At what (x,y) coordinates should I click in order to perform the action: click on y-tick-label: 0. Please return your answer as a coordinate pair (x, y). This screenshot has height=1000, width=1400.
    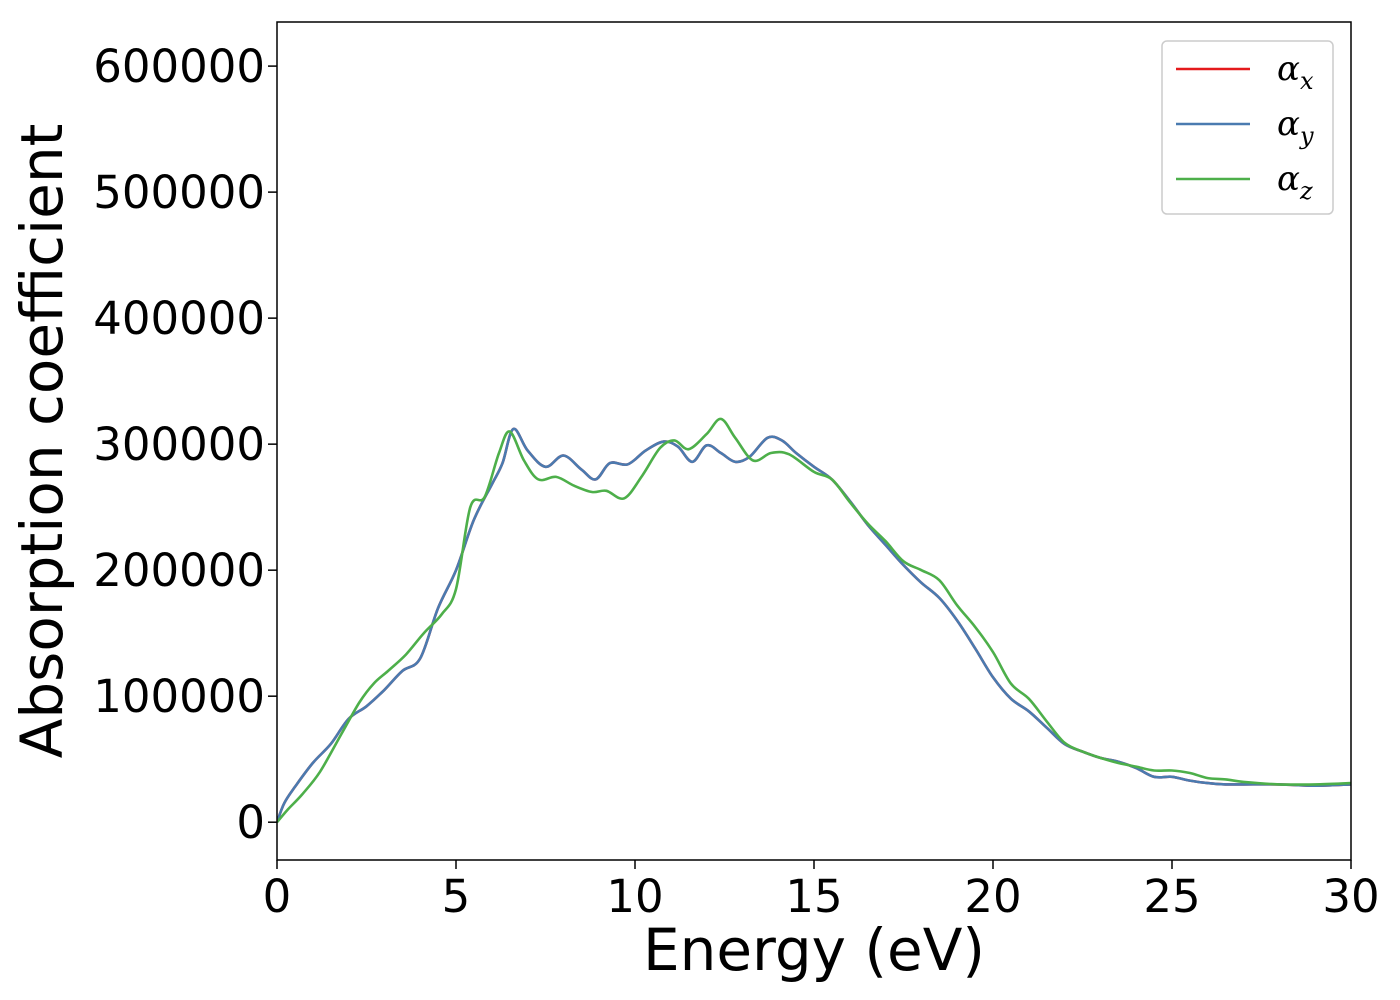
    Looking at the image, I should click on (250, 822).